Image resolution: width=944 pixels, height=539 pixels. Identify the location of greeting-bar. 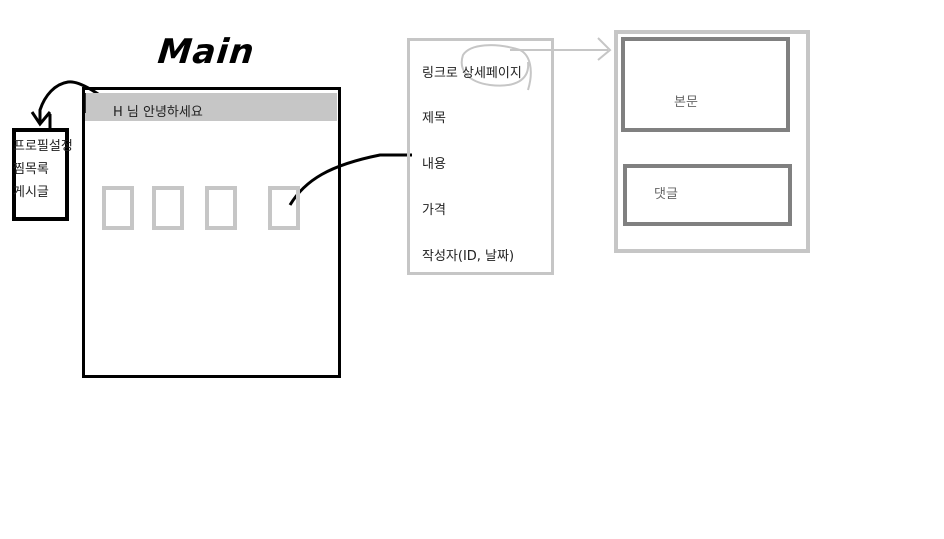
(211, 107).